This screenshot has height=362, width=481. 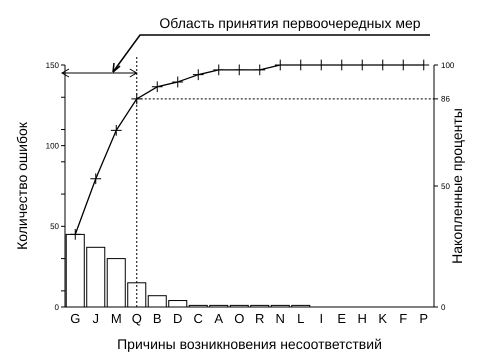 I want to click on text: Область принятия первоочередных мер, so click(x=290, y=23).